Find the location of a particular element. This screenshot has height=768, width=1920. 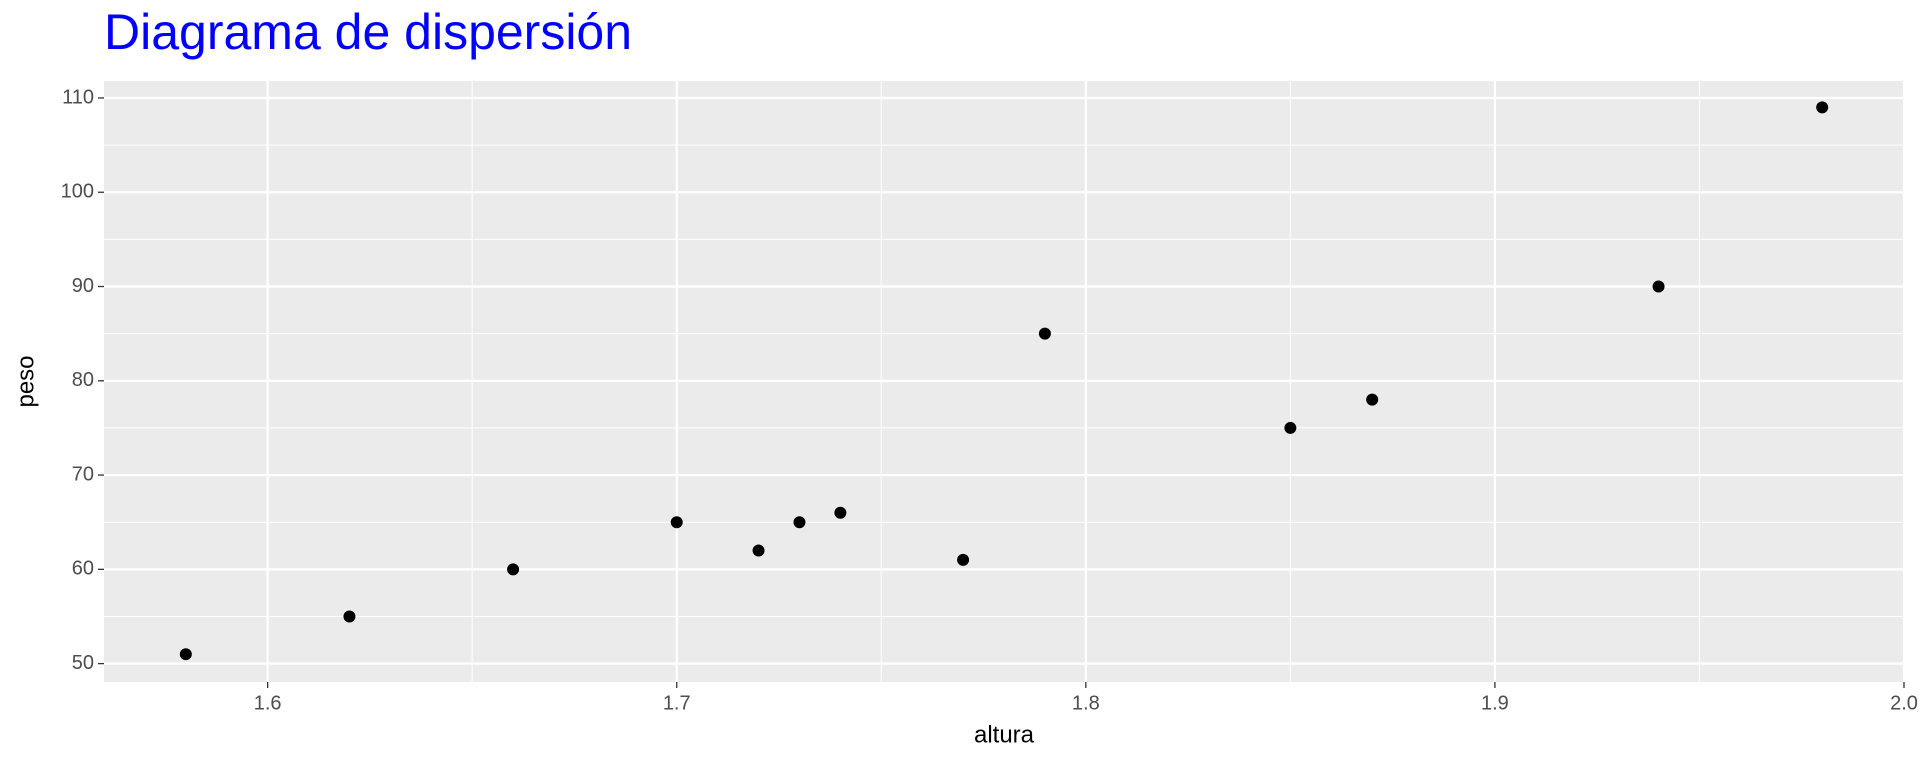

y-tick-label: 80 is located at coordinates (83, 380).